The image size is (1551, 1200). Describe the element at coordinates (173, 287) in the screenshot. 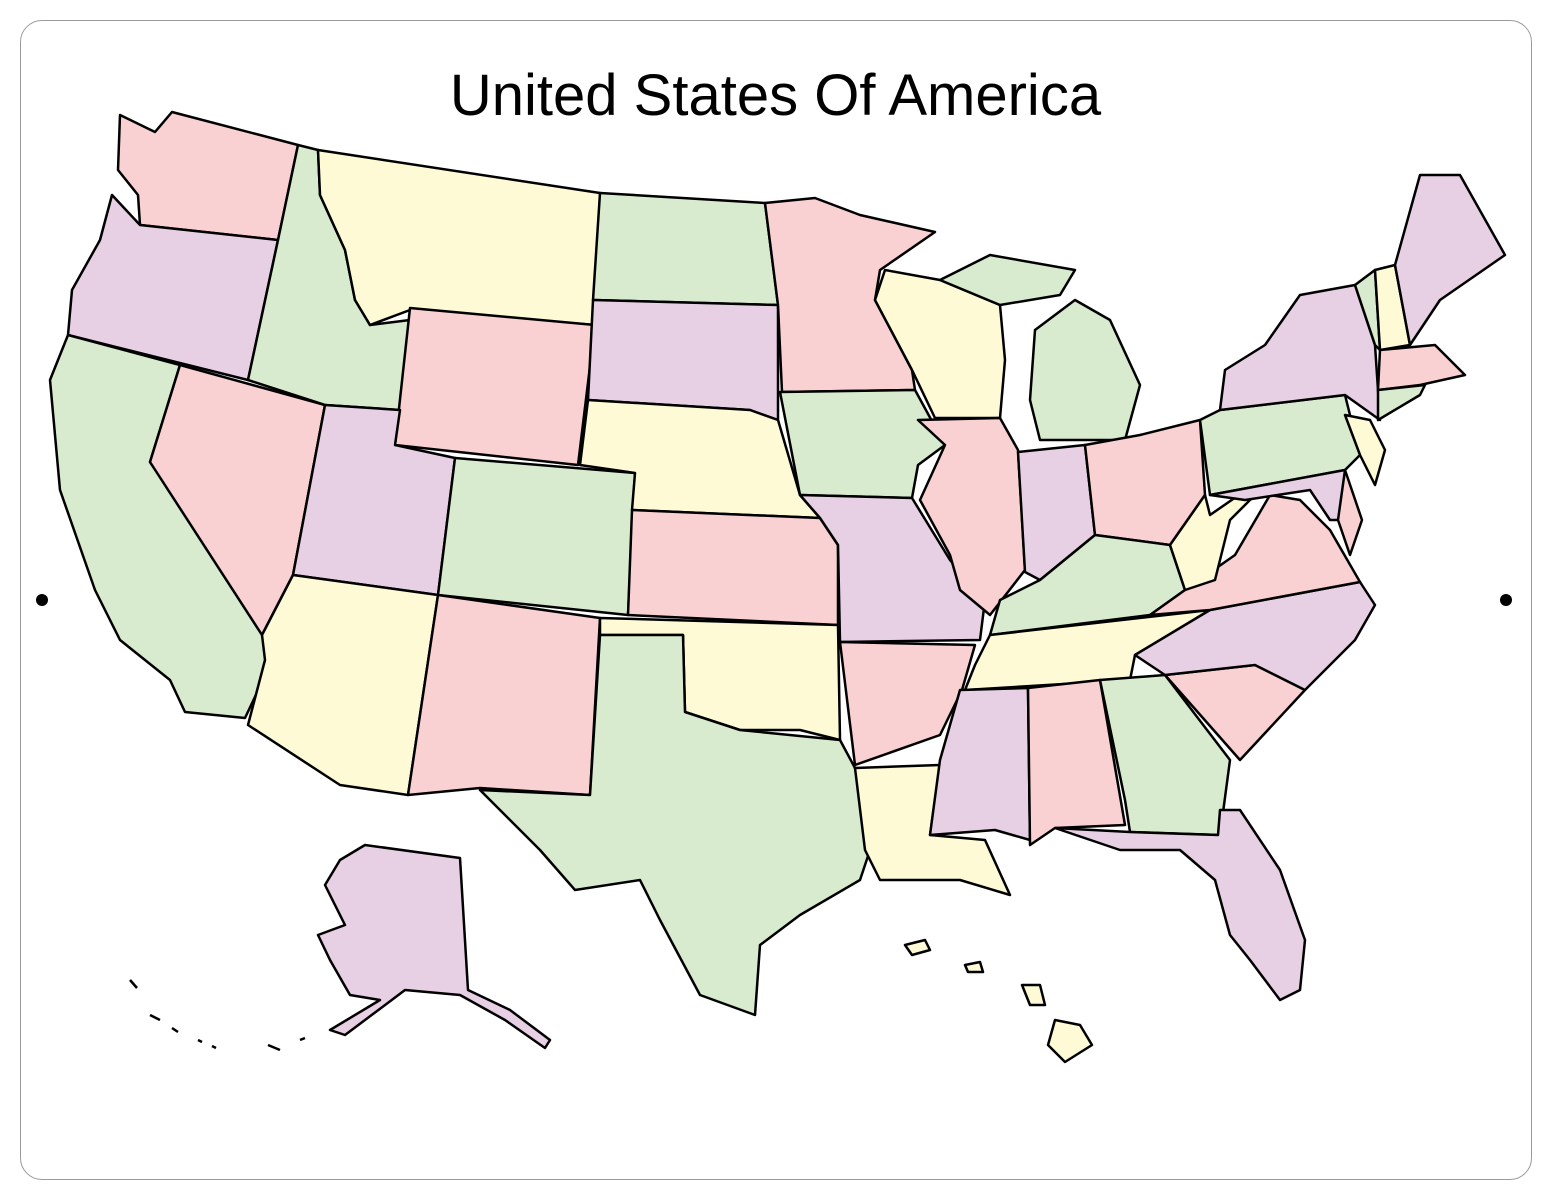

I see `state-oregon` at that location.